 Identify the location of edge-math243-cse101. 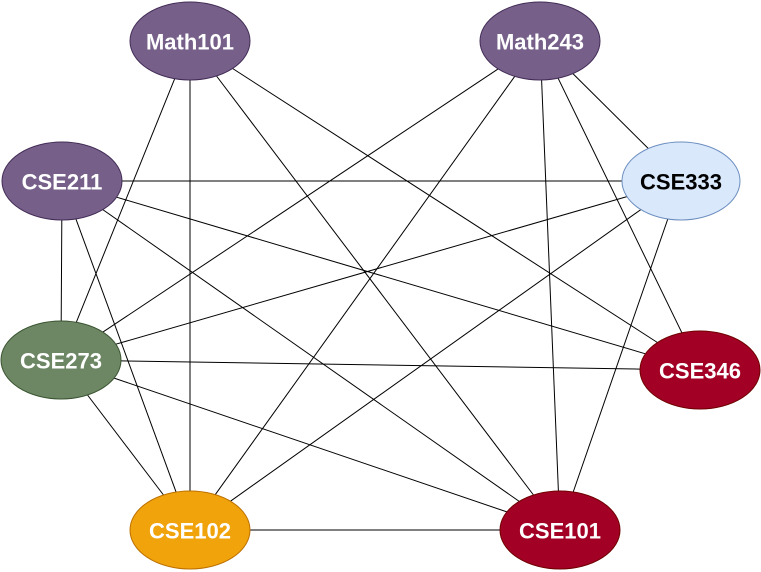
(550, 285).